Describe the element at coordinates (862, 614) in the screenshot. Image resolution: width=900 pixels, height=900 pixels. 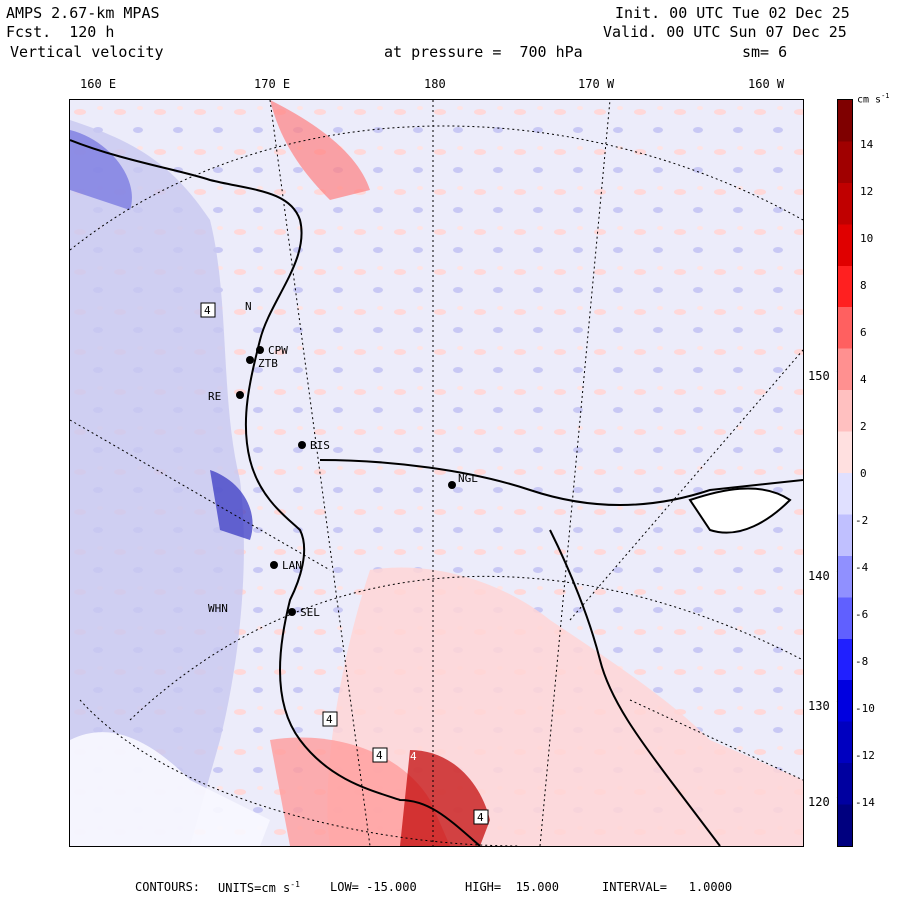
I see `colorbar-tick: -6` at that location.